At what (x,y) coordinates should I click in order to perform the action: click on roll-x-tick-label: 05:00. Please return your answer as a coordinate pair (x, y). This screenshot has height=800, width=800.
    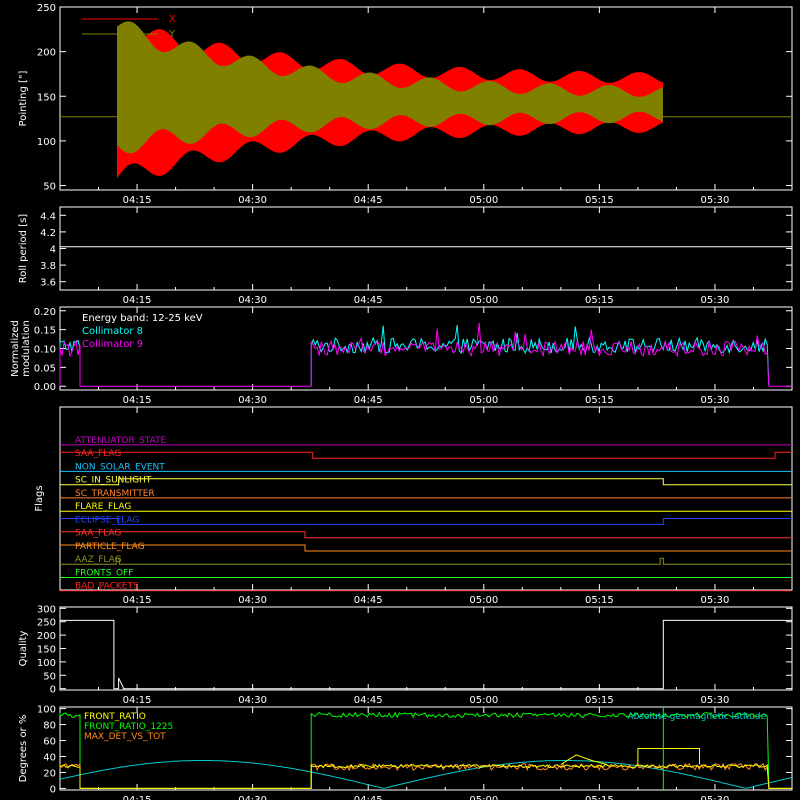
    Looking at the image, I should click on (483, 300).